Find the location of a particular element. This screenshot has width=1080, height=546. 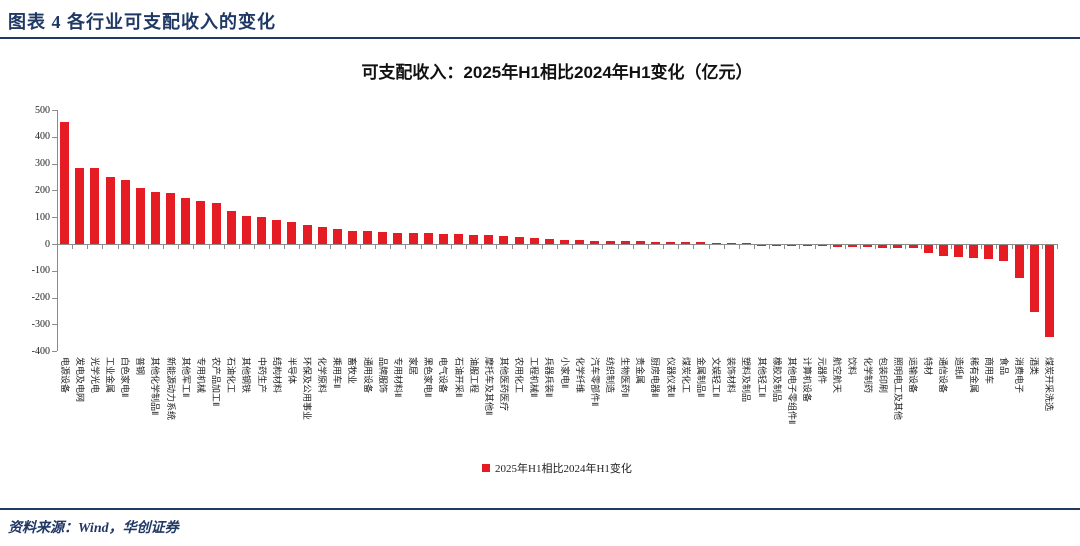

x-axis-label: 食品 is located at coordinates (1003, 366).